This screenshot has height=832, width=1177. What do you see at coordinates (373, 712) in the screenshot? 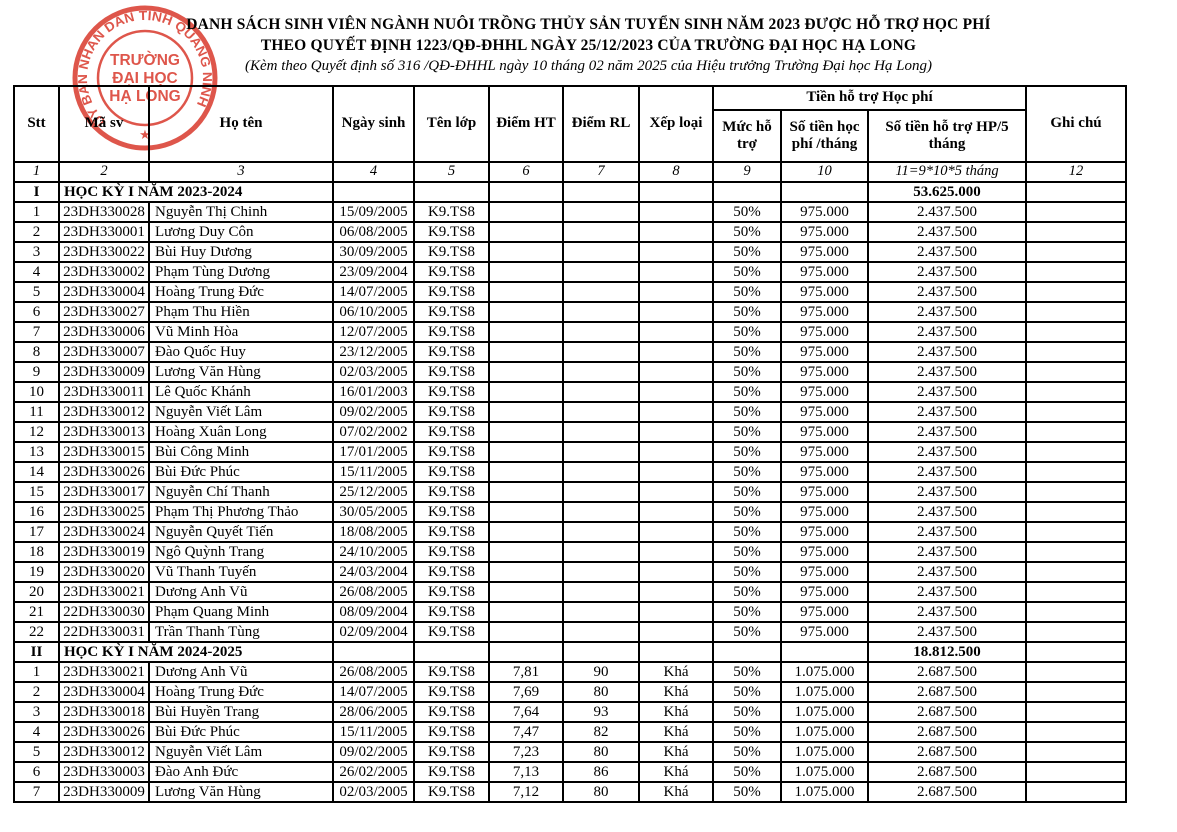
I see `cell-ngay-sinh: 28/06/2005` at bounding box center [373, 712].